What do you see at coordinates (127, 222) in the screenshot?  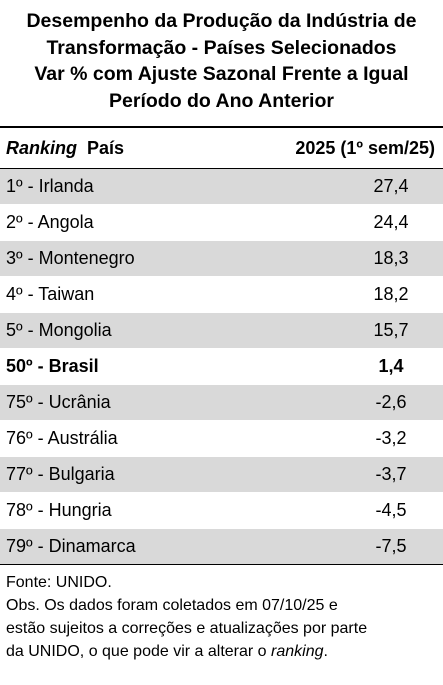 I see `row-label: 2º - Angola` at bounding box center [127, 222].